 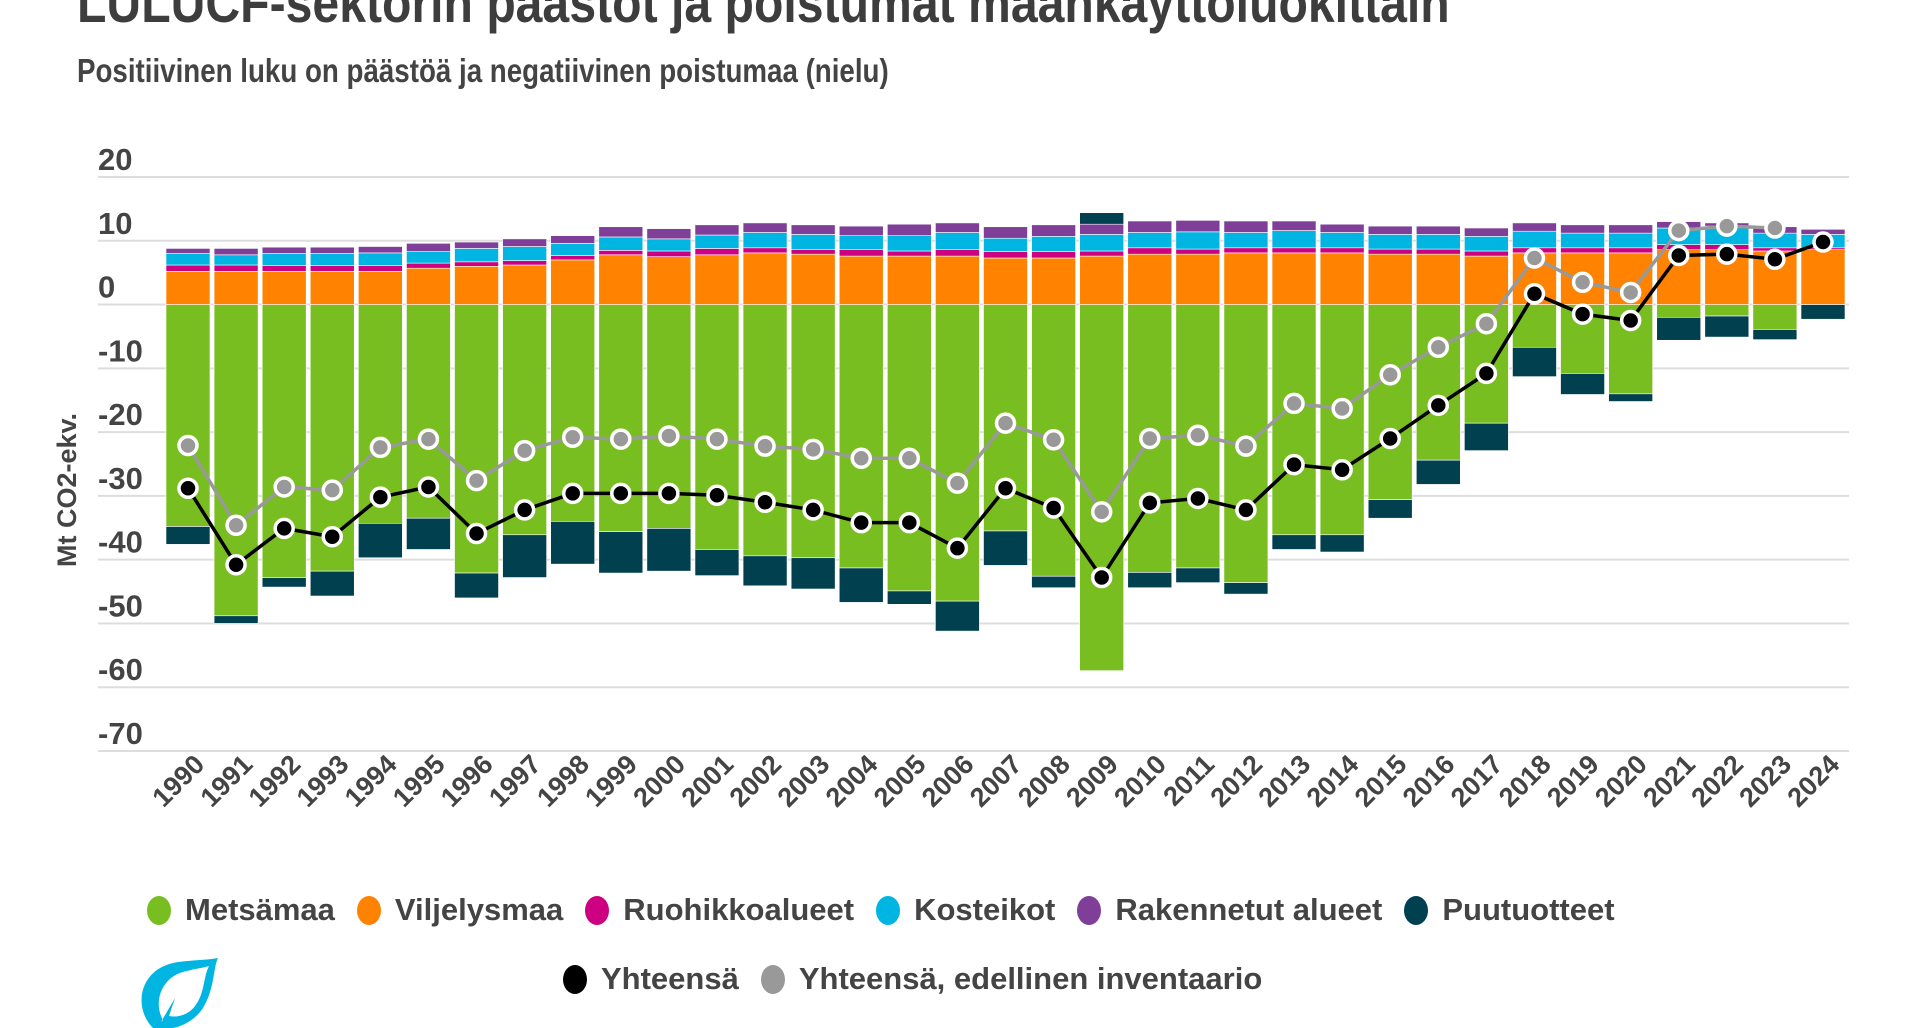 I want to click on bar-segment-puutuotteet-1997, so click(x=524, y=556).